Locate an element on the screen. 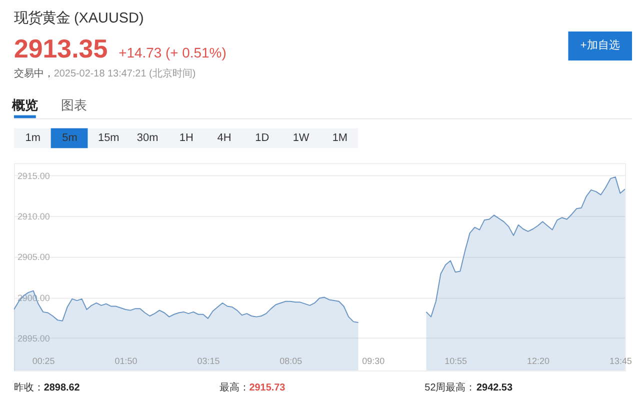 Image resolution: width=640 pixels, height=406 pixels. chart-title: 现货黄金 (XAUUSD) is located at coordinates (79, 18).